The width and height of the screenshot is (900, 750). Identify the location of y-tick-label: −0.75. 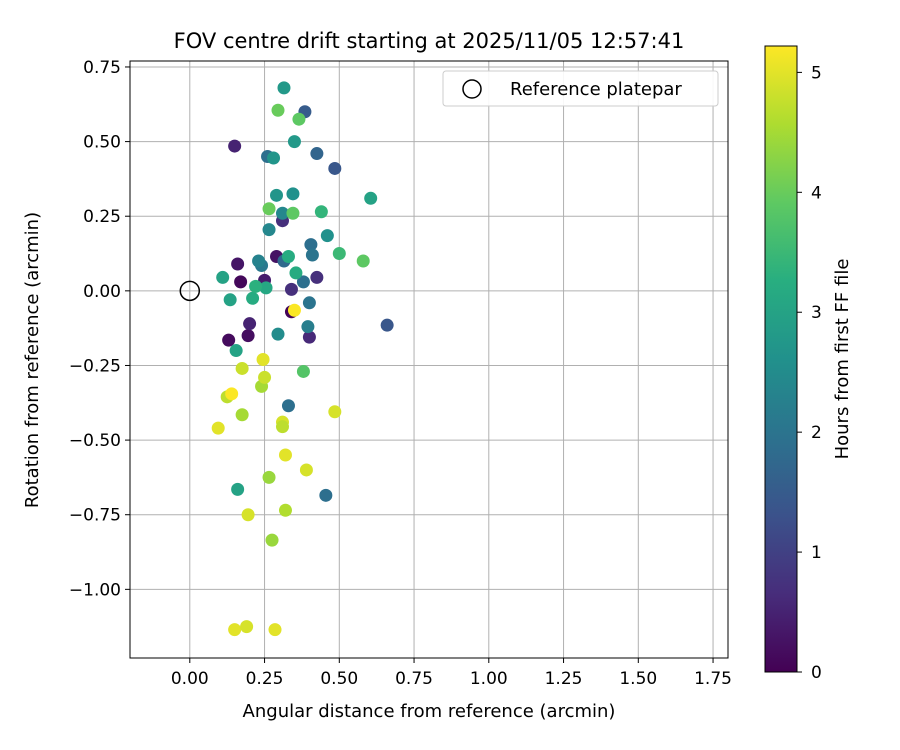
(95, 516).